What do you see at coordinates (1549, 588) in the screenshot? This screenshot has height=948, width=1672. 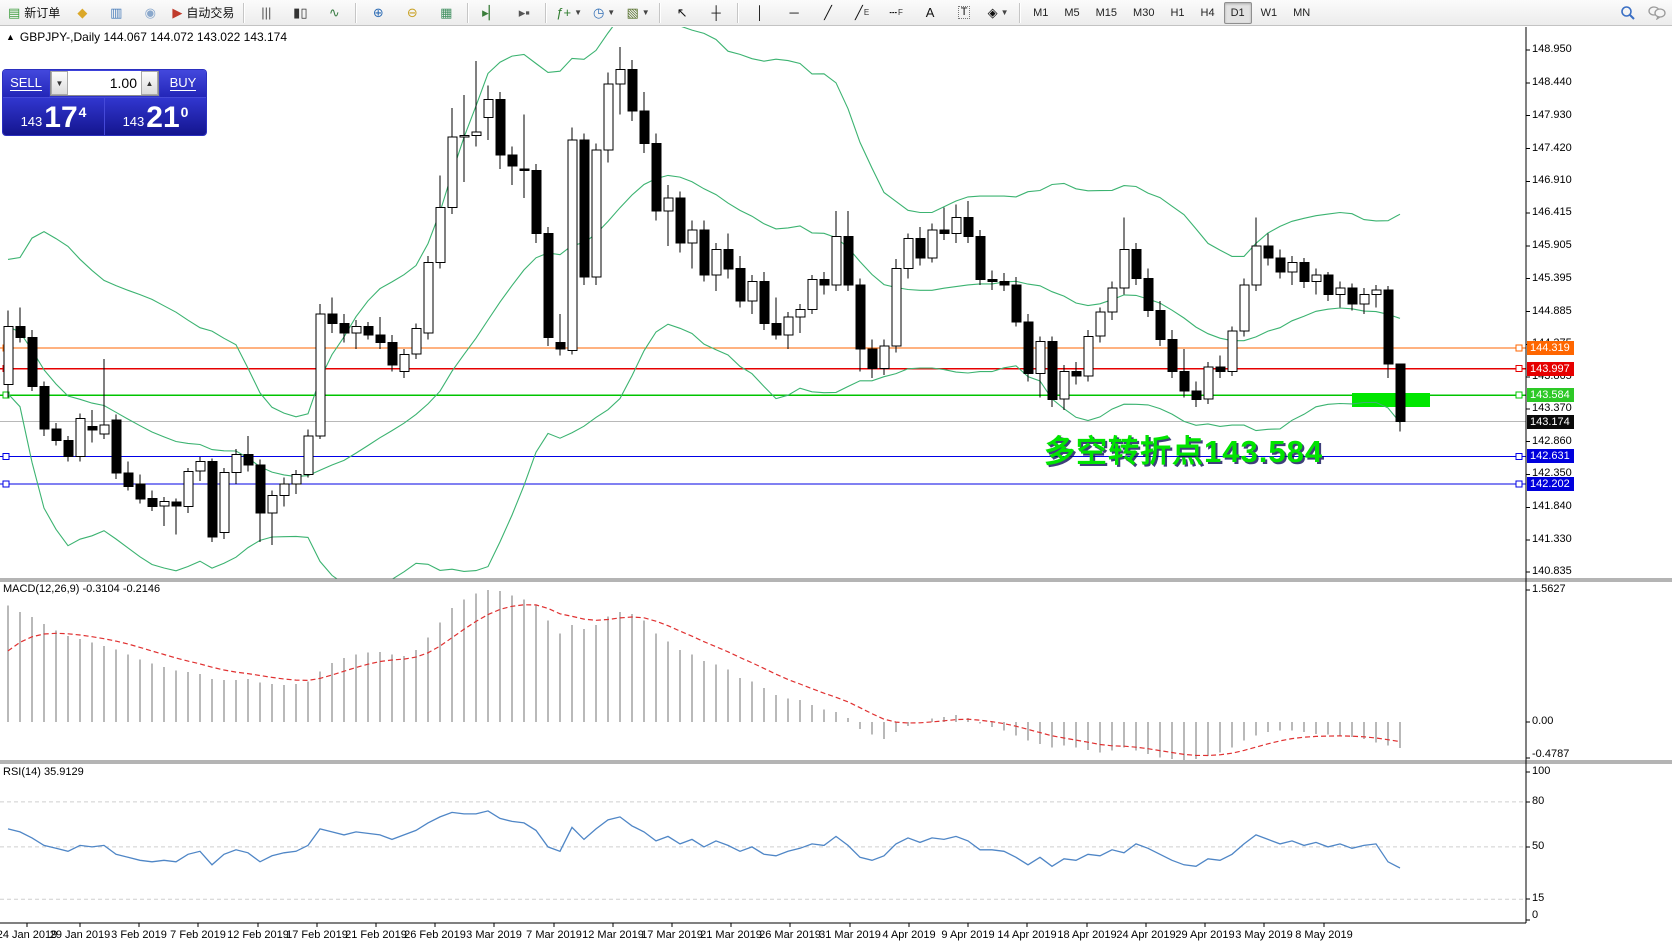 I see `macd-axis-tick: 1.5627` at bounding box center [1549, 588].